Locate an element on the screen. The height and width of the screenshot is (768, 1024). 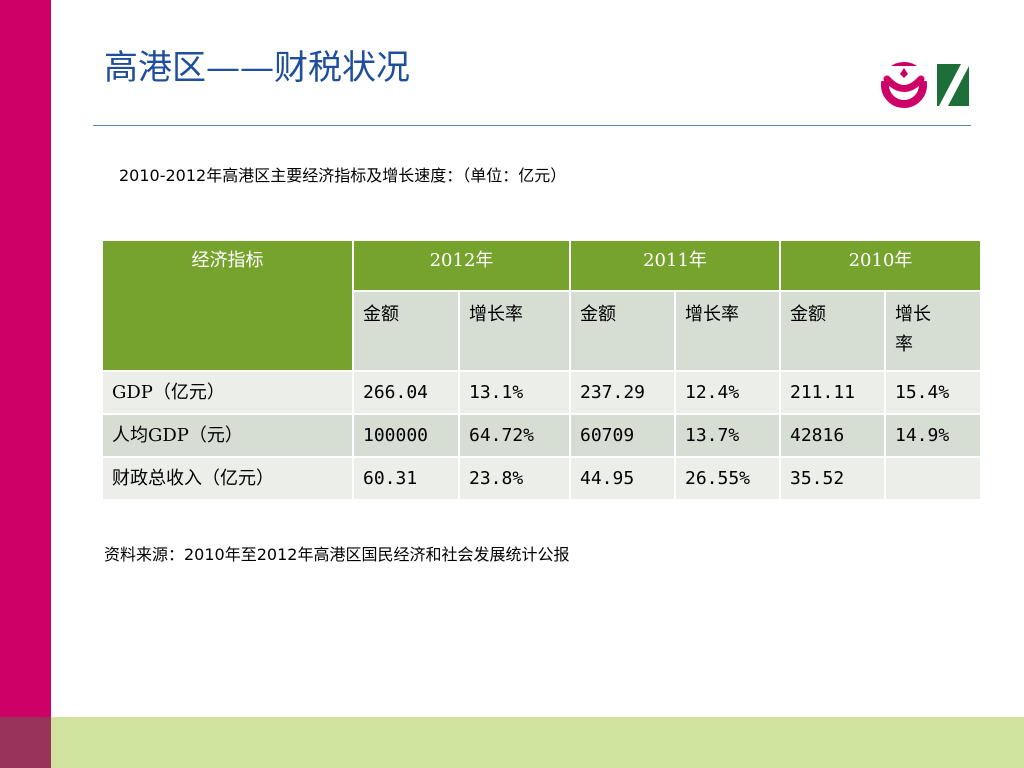
table-cell: 13.7% is located at coordinates (727, 435).